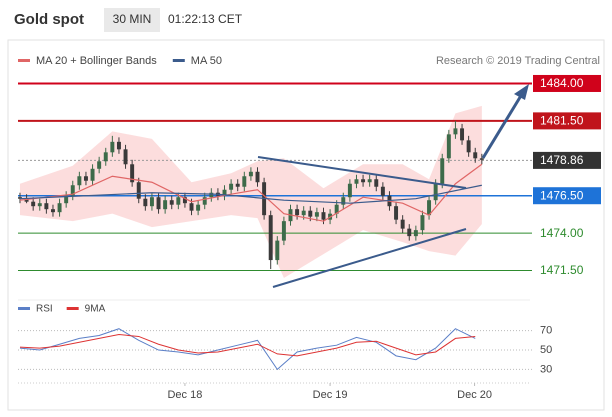 The width and height of the screenshot is (612, 417). I want to click on y-tick-label: 70, so click(546, 331).